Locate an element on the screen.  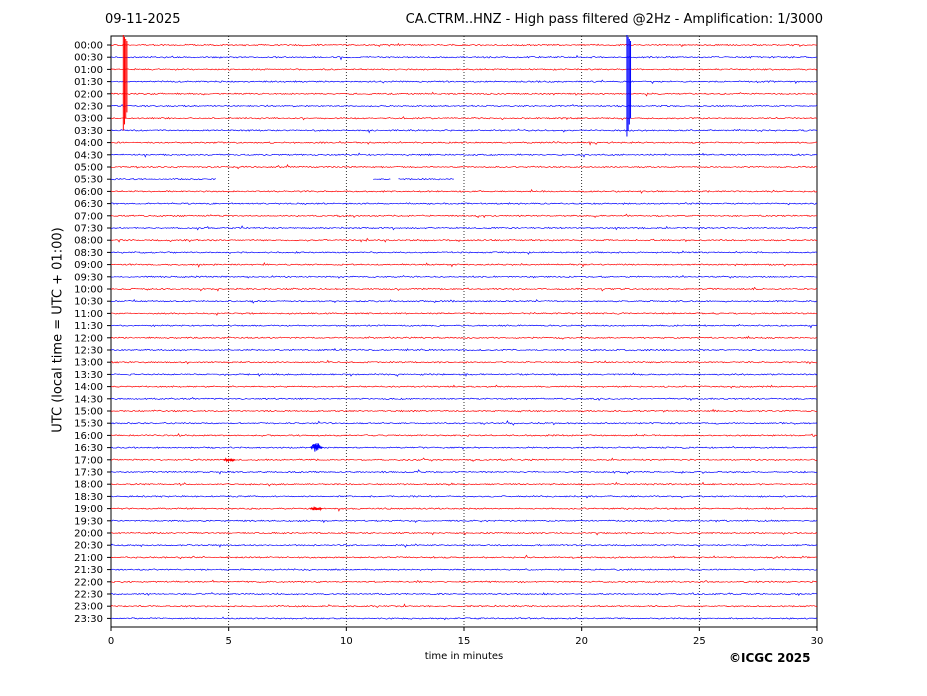
y-tick-label: 09:00 is located at coordinates (88, 265).